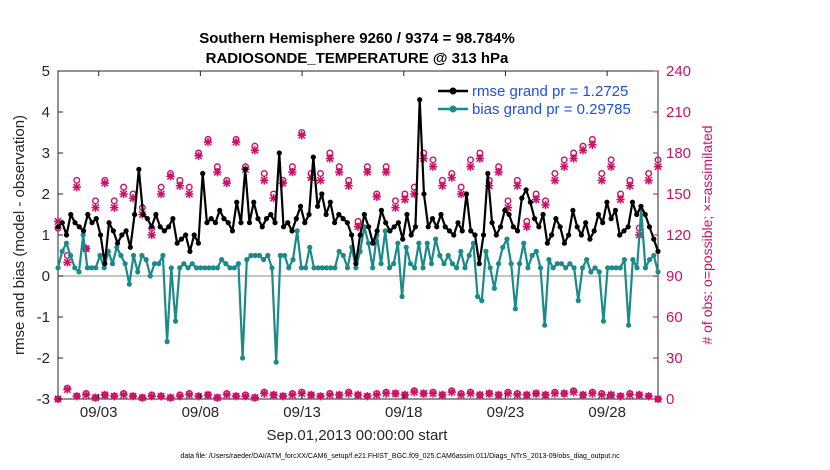 This screenshot has width=830, height=470. I want to click on legend-rmse-label: rmse grand pr = 1.2725, so click(550, 91).